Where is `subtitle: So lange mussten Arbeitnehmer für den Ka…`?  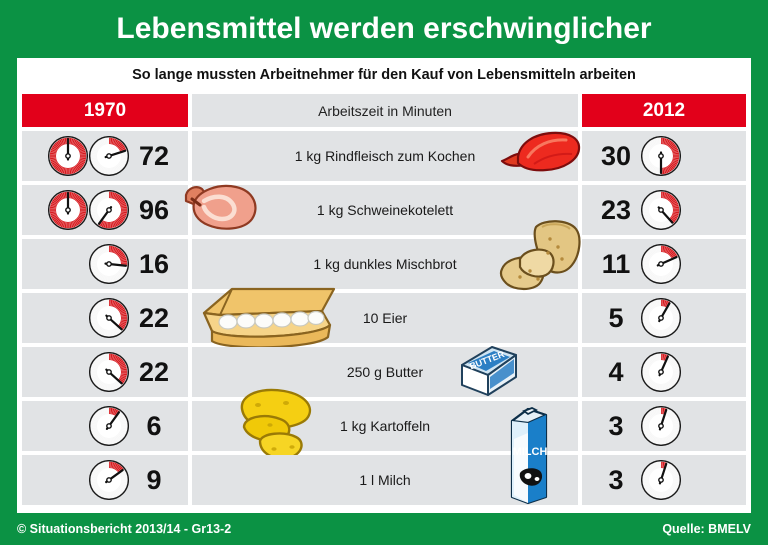
subtitle: So lange mussten Arbeitnehmer für den Ka… is located at coordinates (384, 75).